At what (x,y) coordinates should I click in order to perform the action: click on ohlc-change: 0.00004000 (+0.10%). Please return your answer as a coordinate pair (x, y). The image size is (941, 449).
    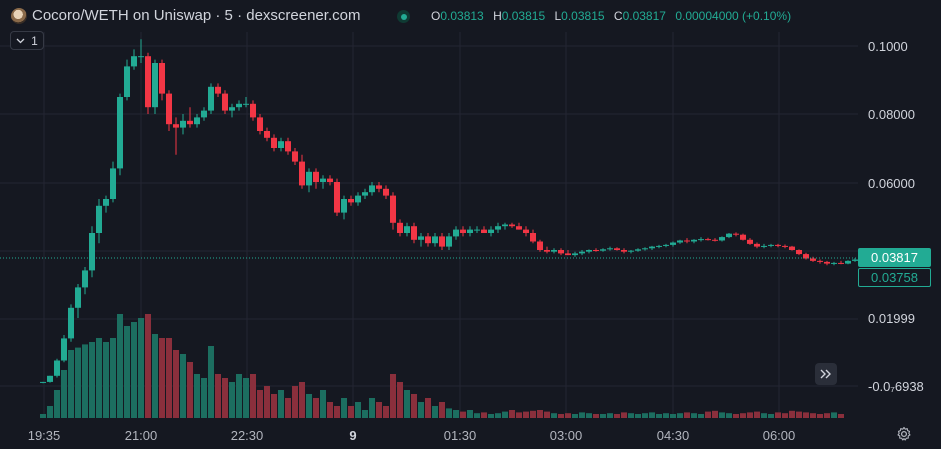
    Looking at the image, I should click on (733, 16).